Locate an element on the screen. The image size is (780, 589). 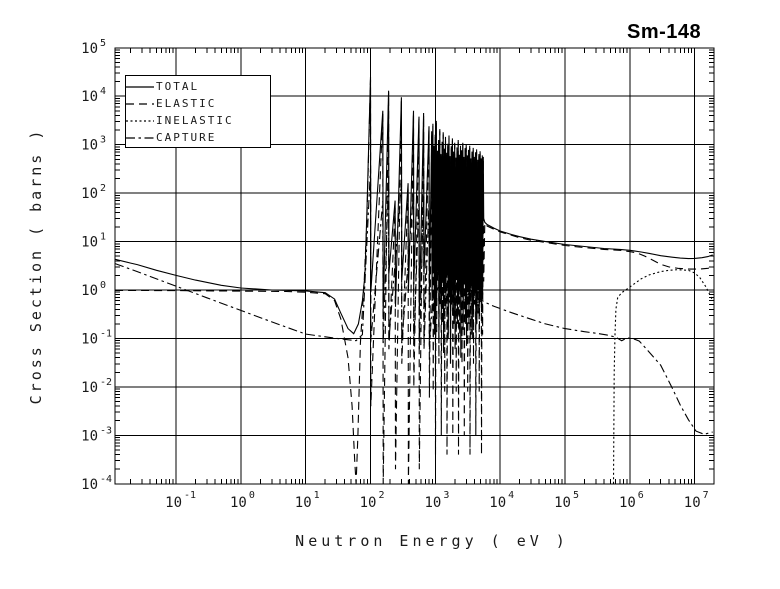
y-tick-exponent: 4 is located at coordinates (103, 91).